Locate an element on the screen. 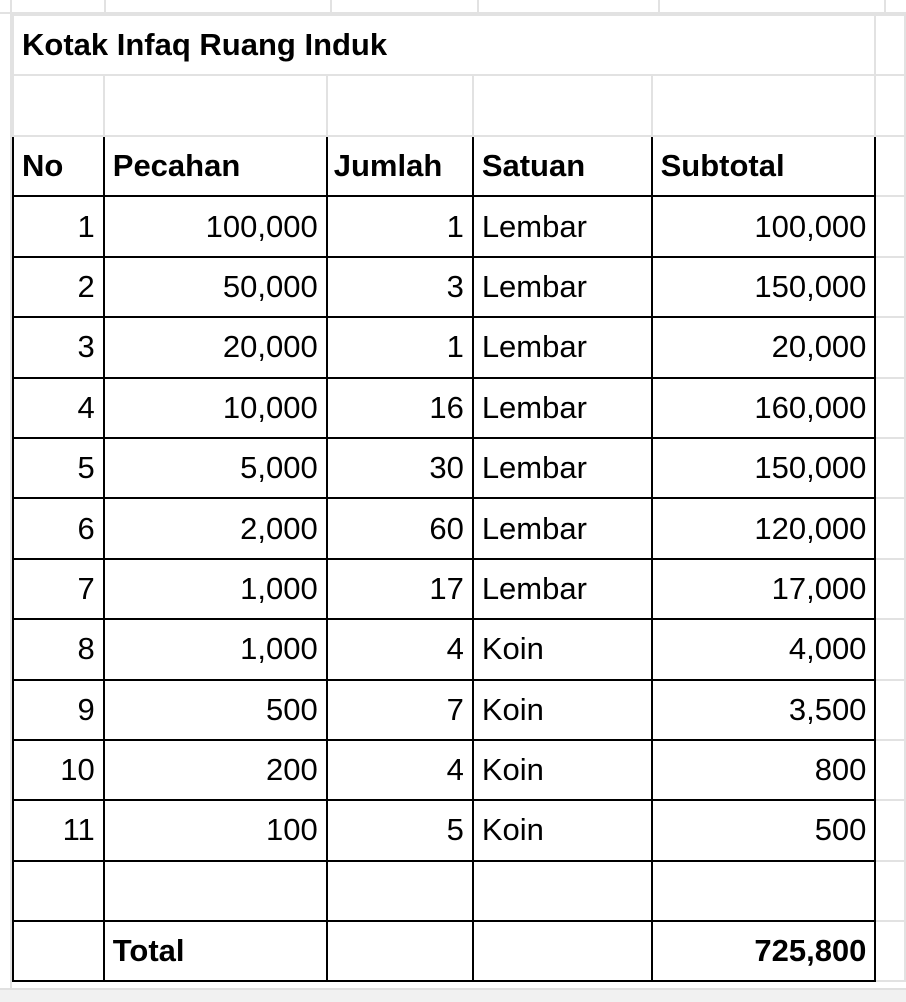  cell-no: 6 is located at coordinates (58, 528).